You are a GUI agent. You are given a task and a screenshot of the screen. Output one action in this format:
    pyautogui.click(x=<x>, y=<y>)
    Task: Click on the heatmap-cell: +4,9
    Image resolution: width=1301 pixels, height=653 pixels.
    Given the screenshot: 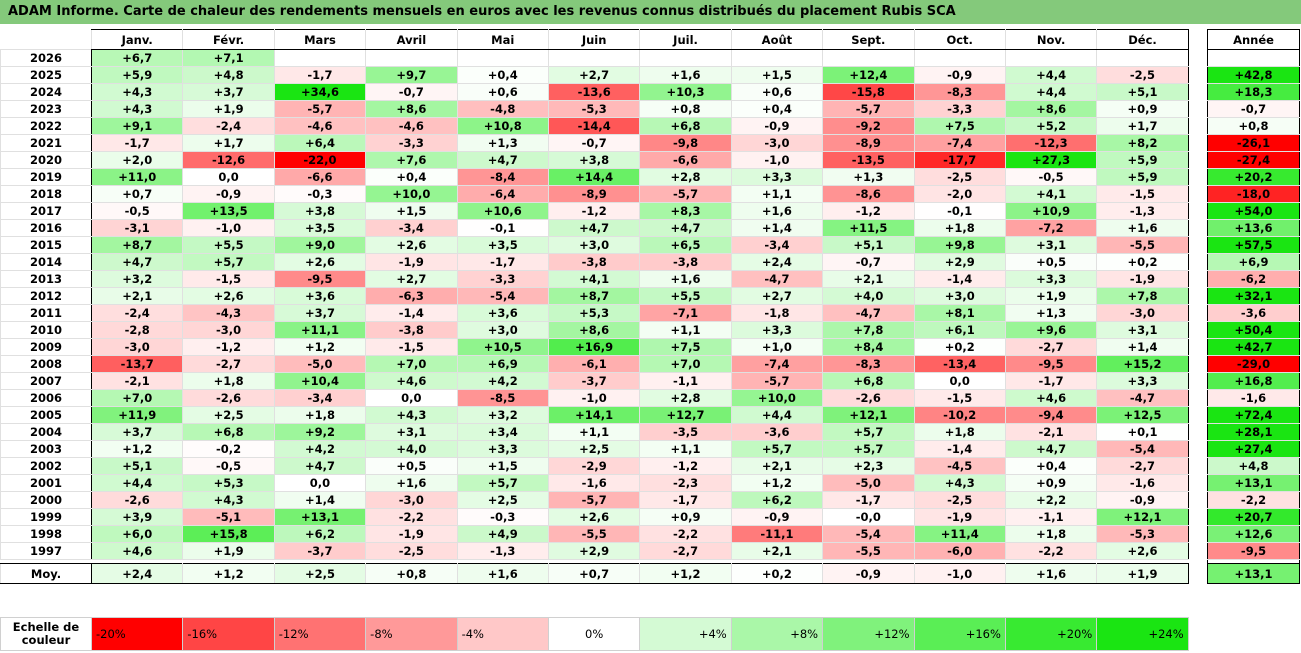 What is the action you would take?
    pyautogui.click(x=502, y=534)
    